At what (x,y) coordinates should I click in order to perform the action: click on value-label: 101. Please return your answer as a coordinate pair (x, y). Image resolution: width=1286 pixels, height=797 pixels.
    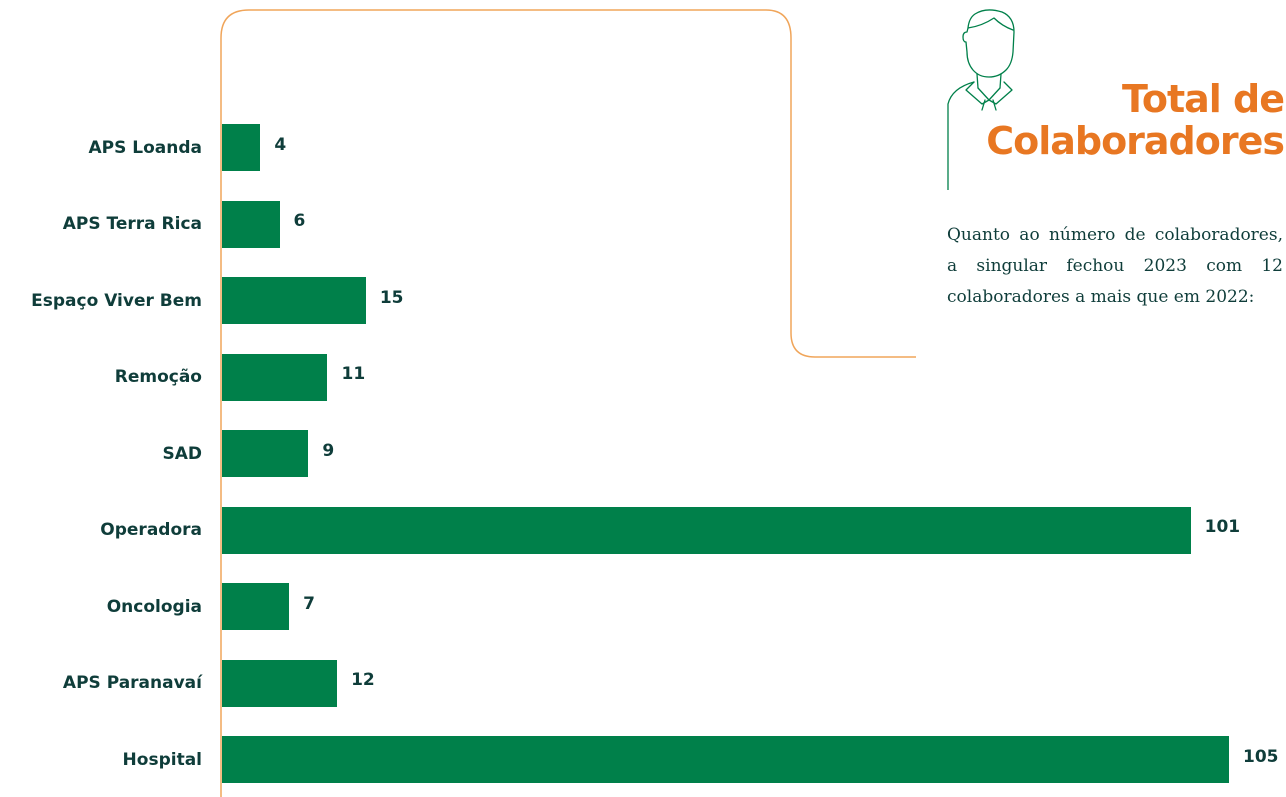
    Looking at the image, I should click on (1222, 527).